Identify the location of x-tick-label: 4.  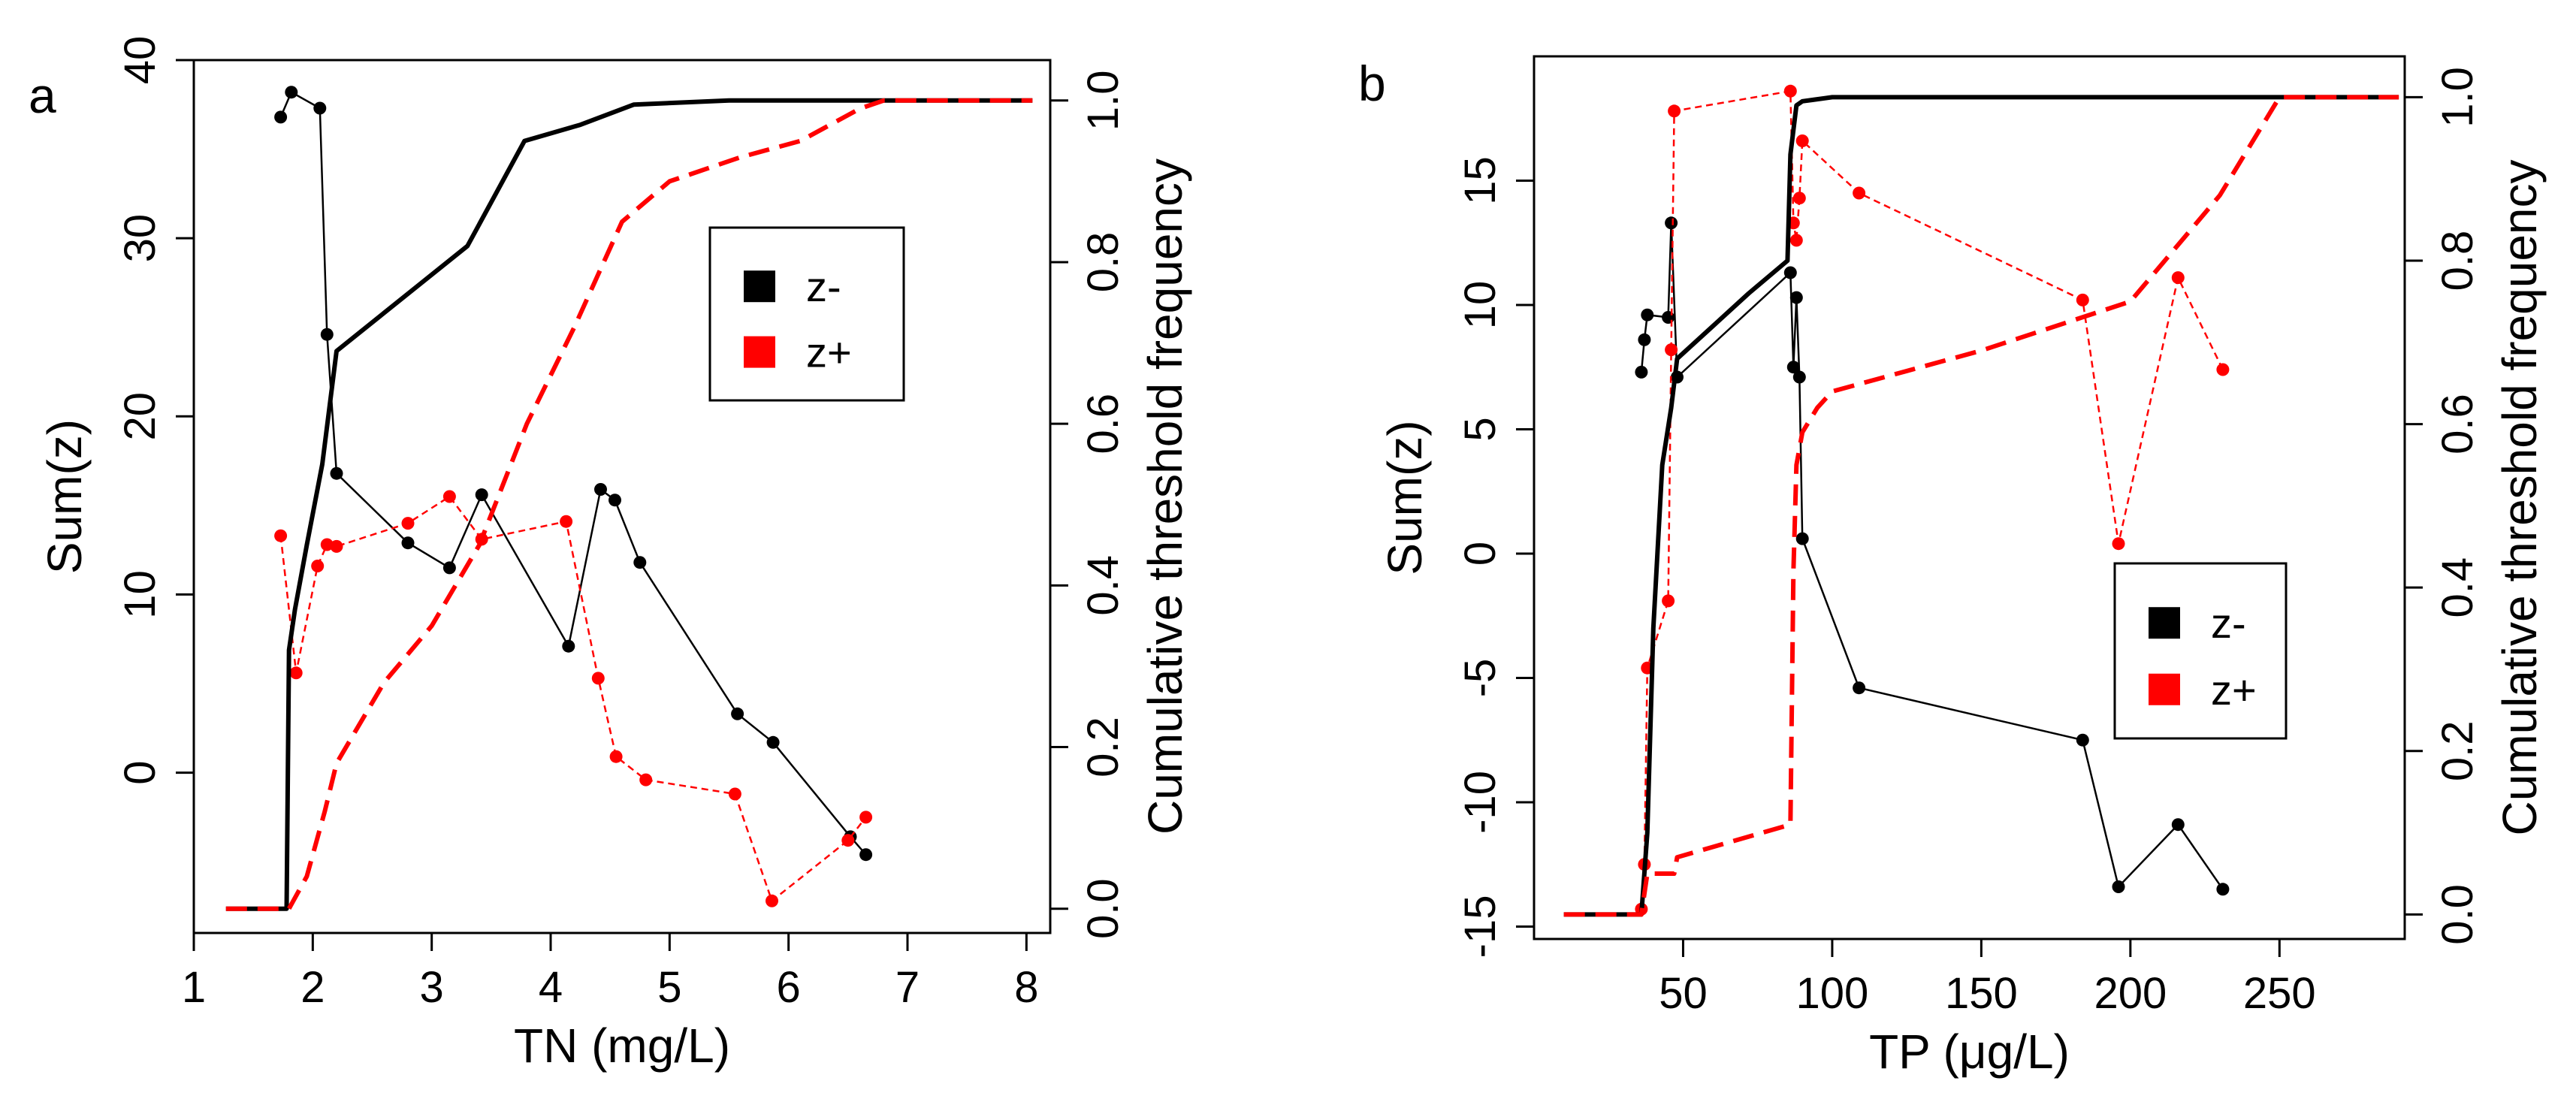
(551, 987).